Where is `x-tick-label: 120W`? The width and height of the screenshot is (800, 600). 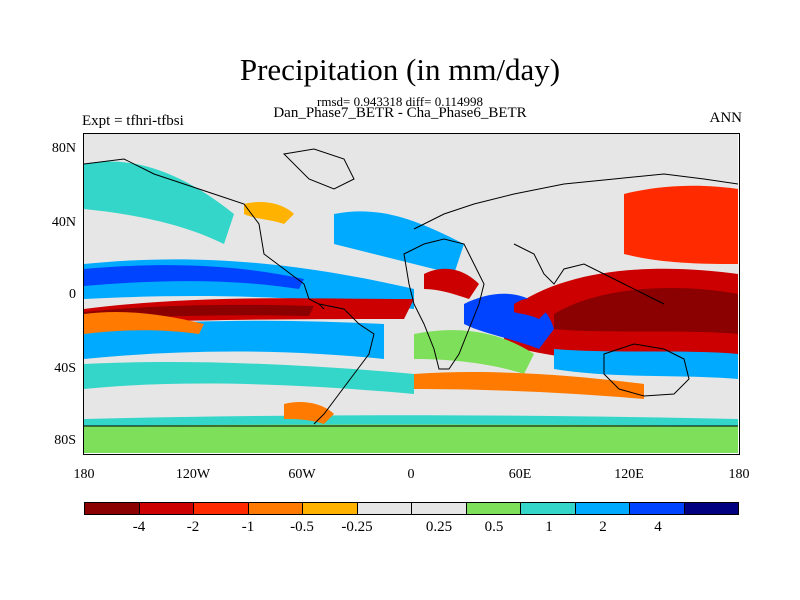 x-tick-label: 120W is located at coordinates (193, 474).